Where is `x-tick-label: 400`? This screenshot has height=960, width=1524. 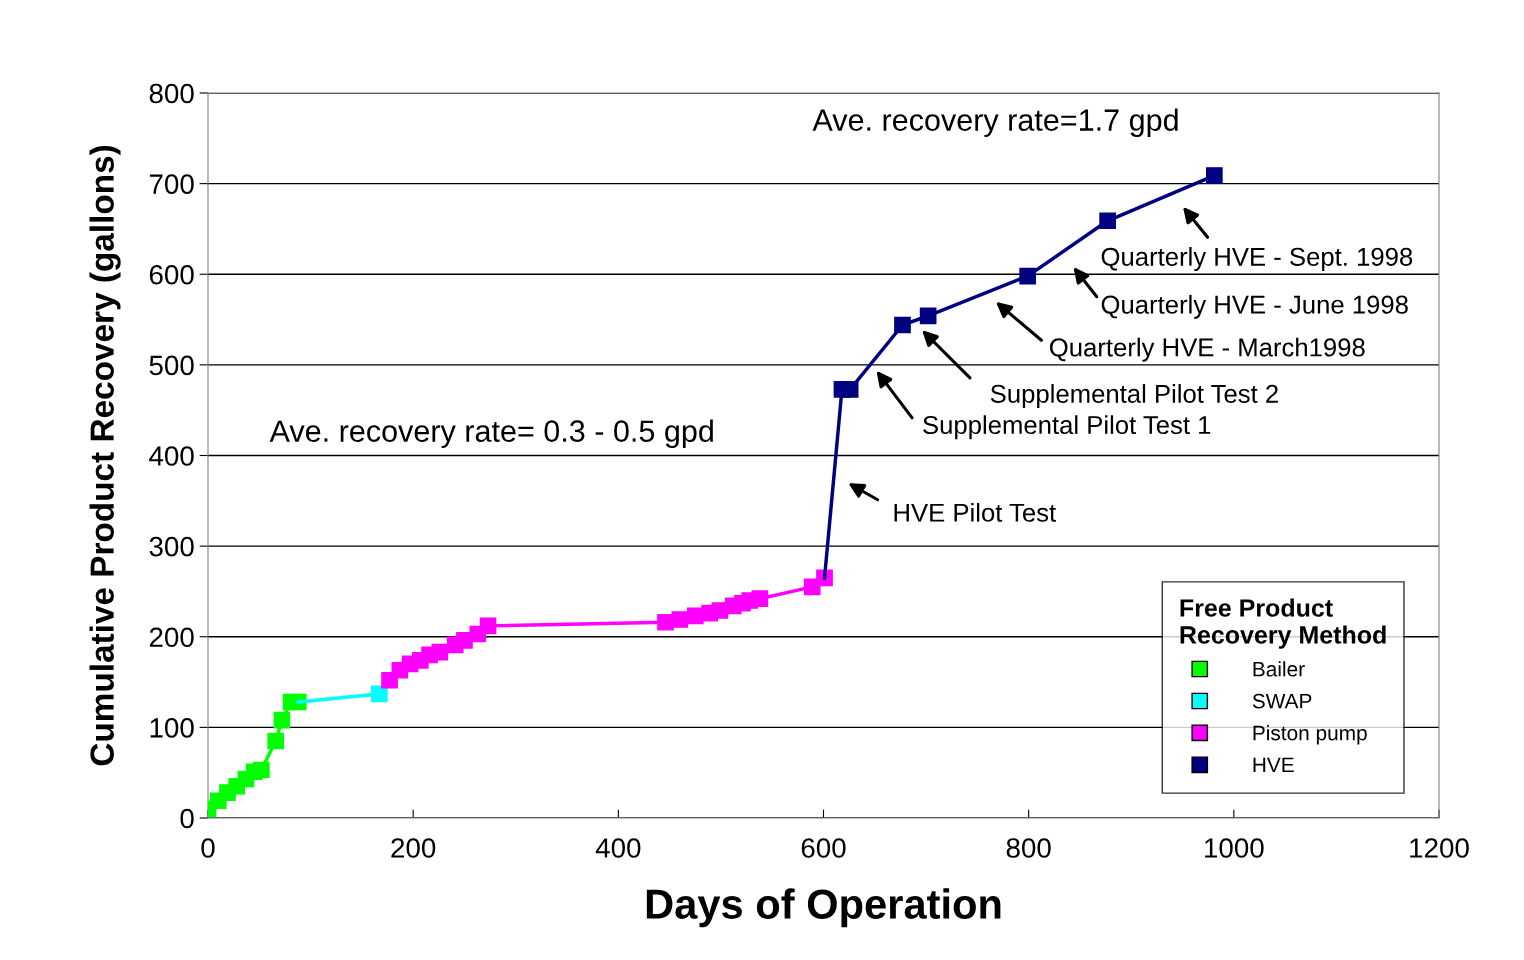 x-tick-label: 400 is located at coordinates (618, 848).